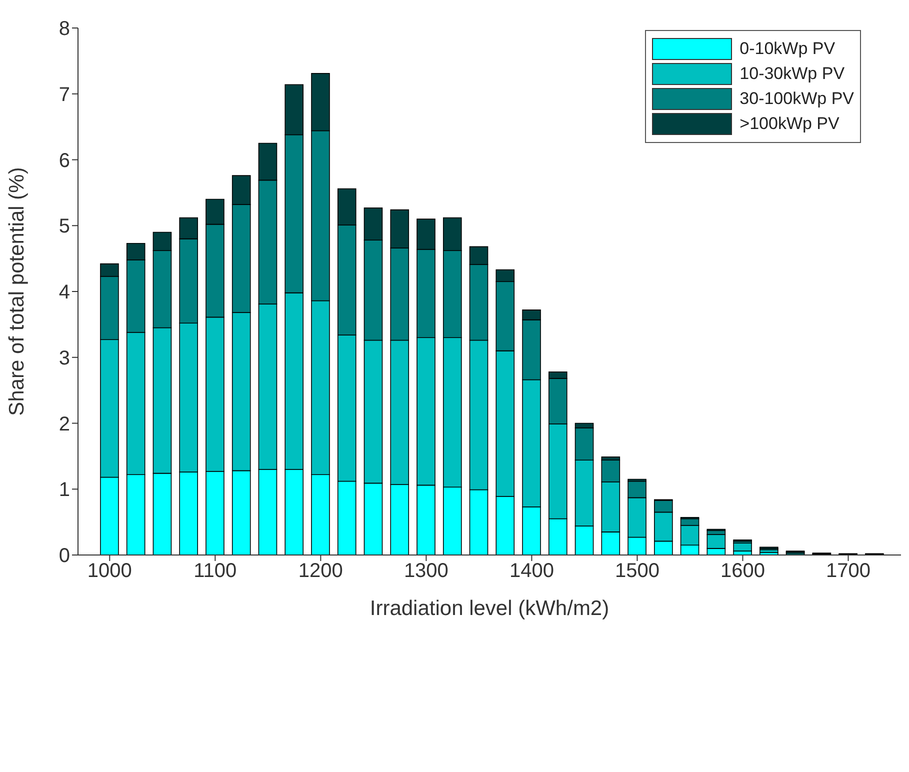  Describe the element at coordinates (215, 571) in the screenshot. I see `x-tick-label: 1100` at that location.